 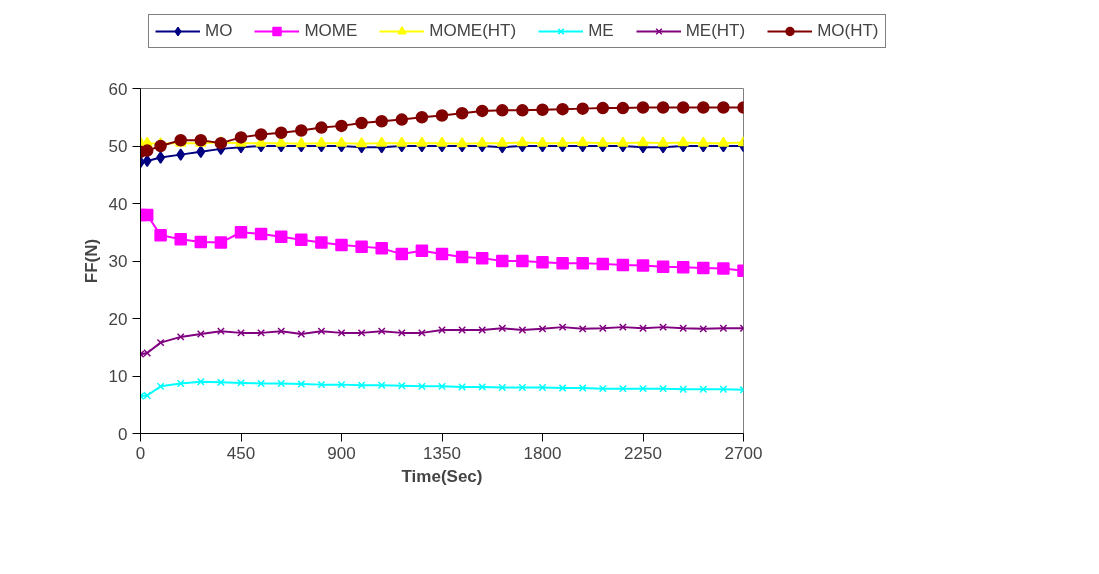 I want to click on y-tick-label: 20, so click(x=118, y=319).